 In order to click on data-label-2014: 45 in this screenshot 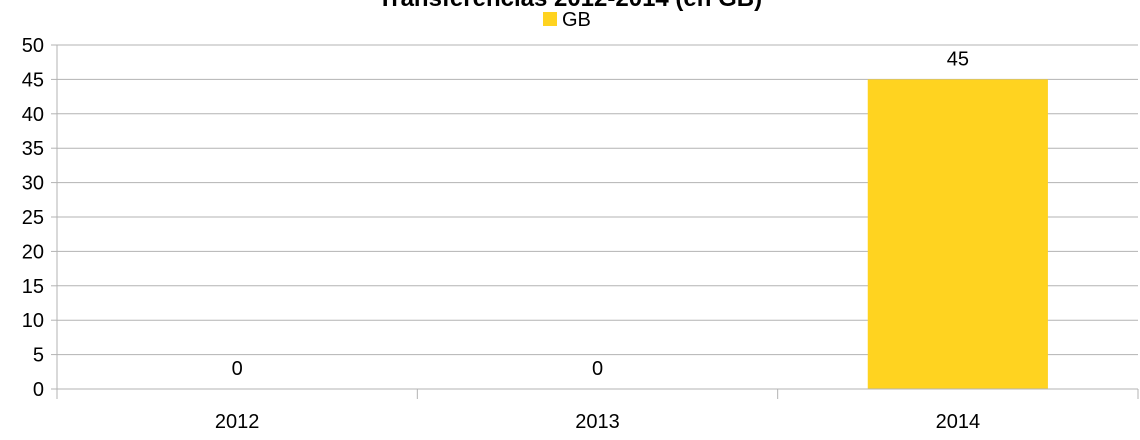, I will do `click(958, 59)`.